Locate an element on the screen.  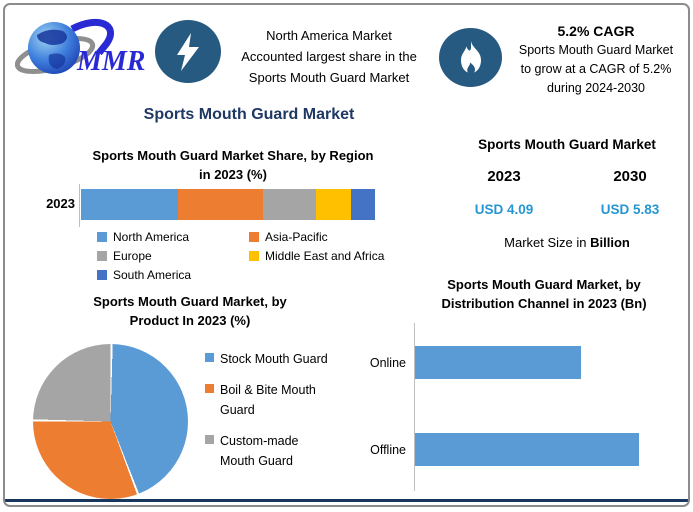
legend-marker-asia-pacific is located at coordinates (254, 237).